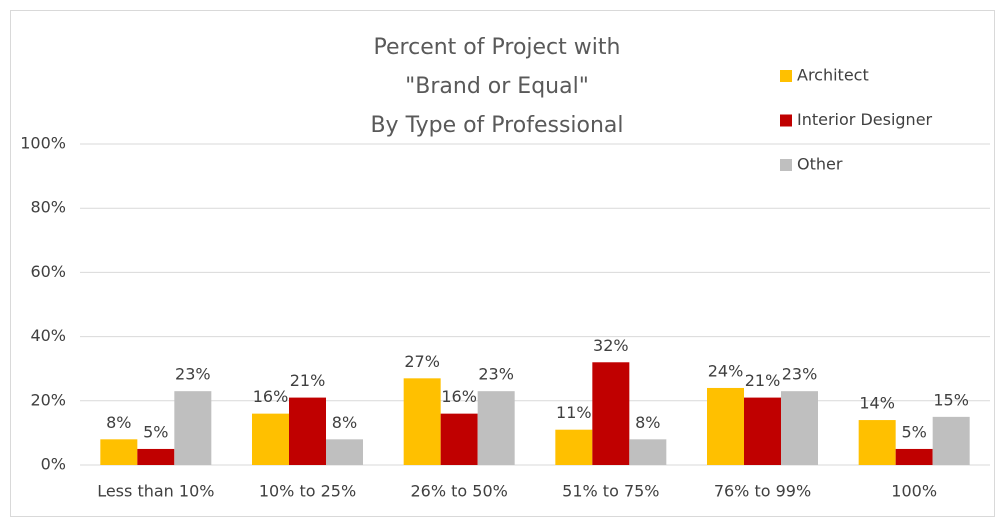 This screenshot has width=1003, height=527. Describe the element at coordinates (820, 164) in the screenshot. I see `legend-label: Other` at that location.